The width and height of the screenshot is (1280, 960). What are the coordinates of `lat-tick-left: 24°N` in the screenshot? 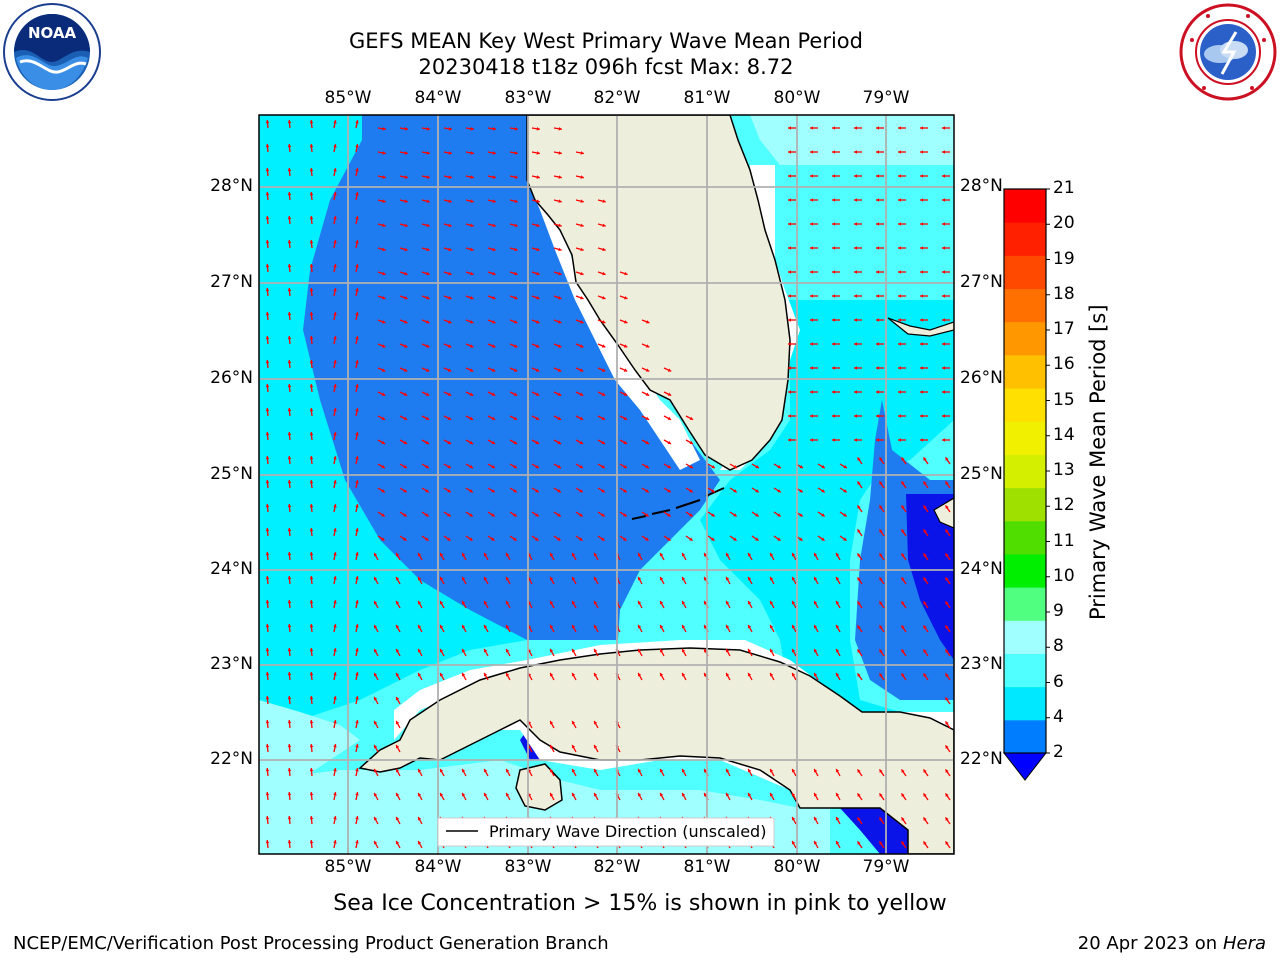 It's located at (231, 569).